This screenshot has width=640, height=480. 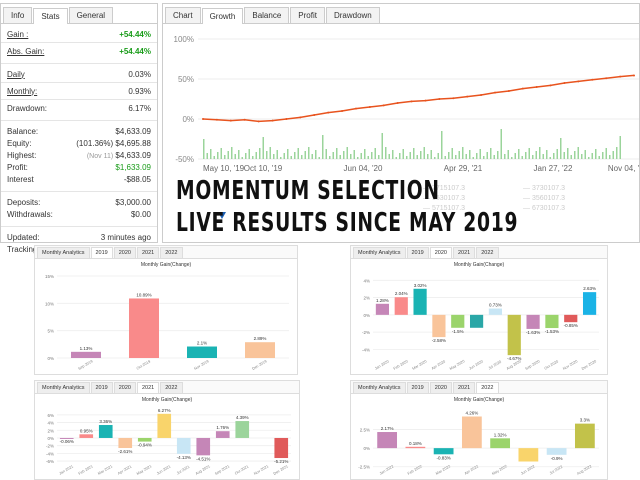 I want to click on abs-gain-label: Abs. Gain:, so click(x=26, y=51).